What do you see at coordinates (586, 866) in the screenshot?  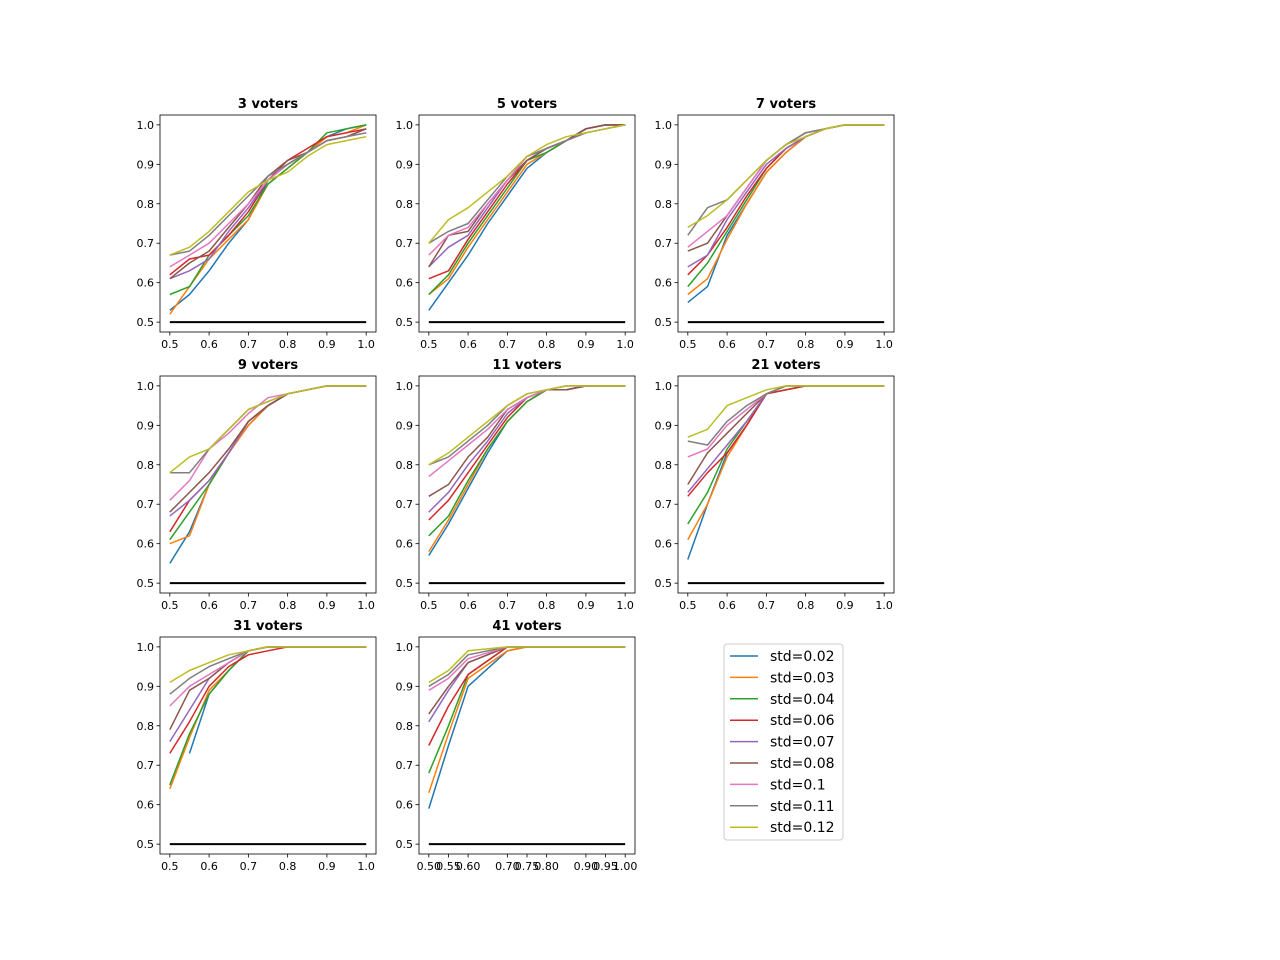 I see `x-tick-label: 0.90` at bounding box center [586, 866].